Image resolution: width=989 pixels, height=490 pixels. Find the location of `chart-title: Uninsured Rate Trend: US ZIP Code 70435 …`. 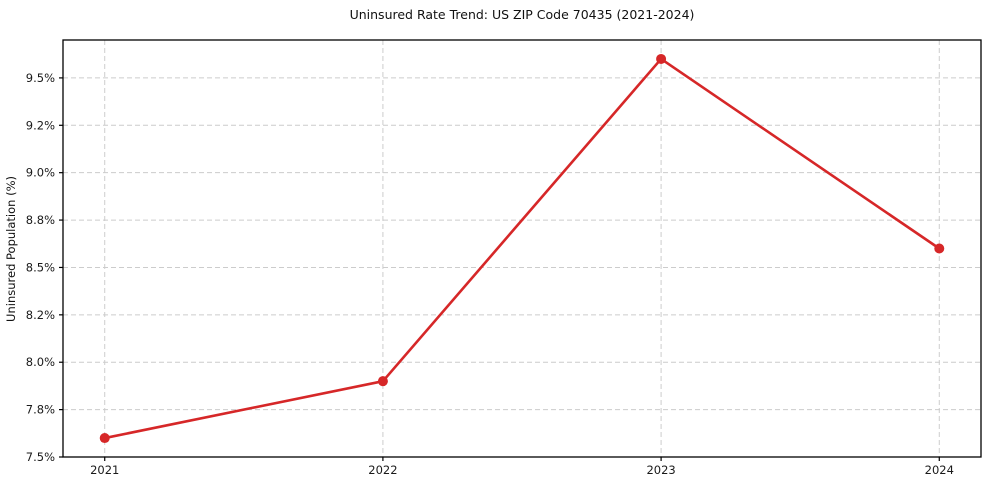

chart-title: Uninsured Rate Trend: US ZIP Code 70435 … is located at coordinates (522, 14).